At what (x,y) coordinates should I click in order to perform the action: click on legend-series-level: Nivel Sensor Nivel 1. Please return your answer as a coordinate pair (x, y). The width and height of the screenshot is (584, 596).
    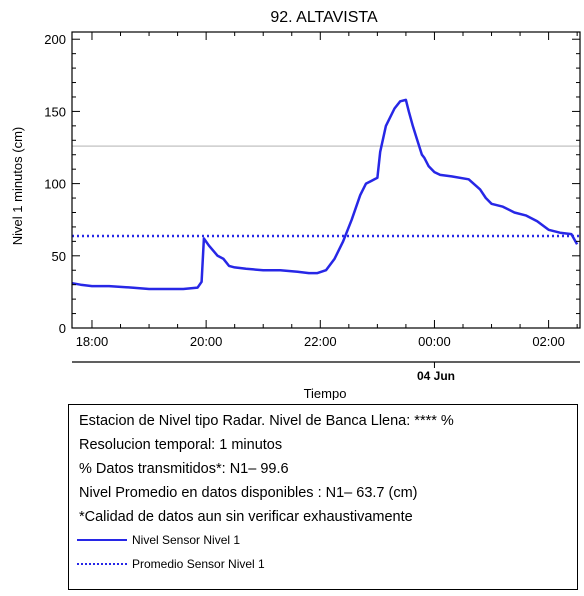
    Looking at the image, I should click on (158, 540).